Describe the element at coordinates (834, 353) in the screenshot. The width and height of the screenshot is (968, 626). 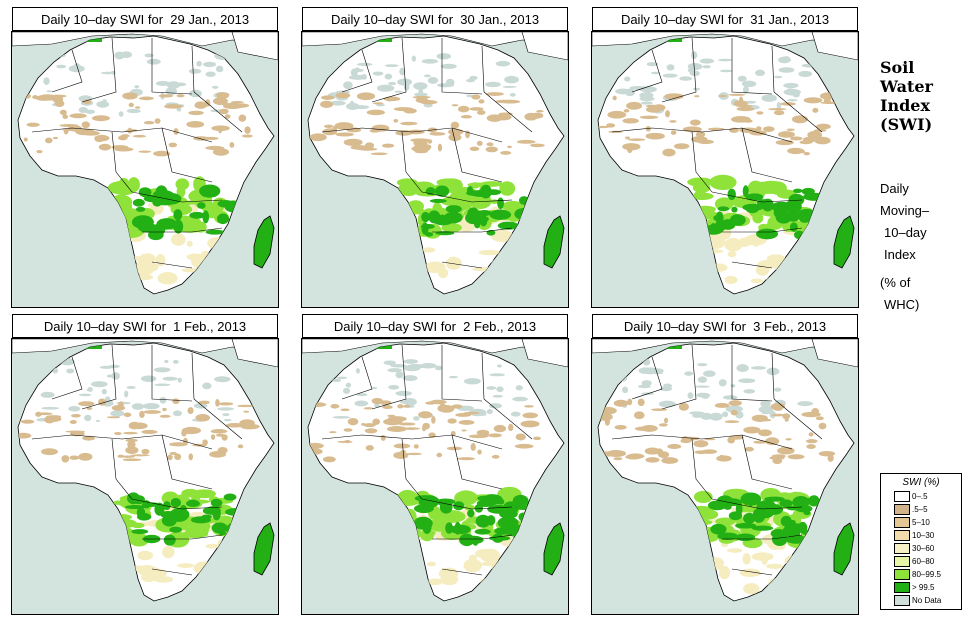
I see `arabia-land` at that location.